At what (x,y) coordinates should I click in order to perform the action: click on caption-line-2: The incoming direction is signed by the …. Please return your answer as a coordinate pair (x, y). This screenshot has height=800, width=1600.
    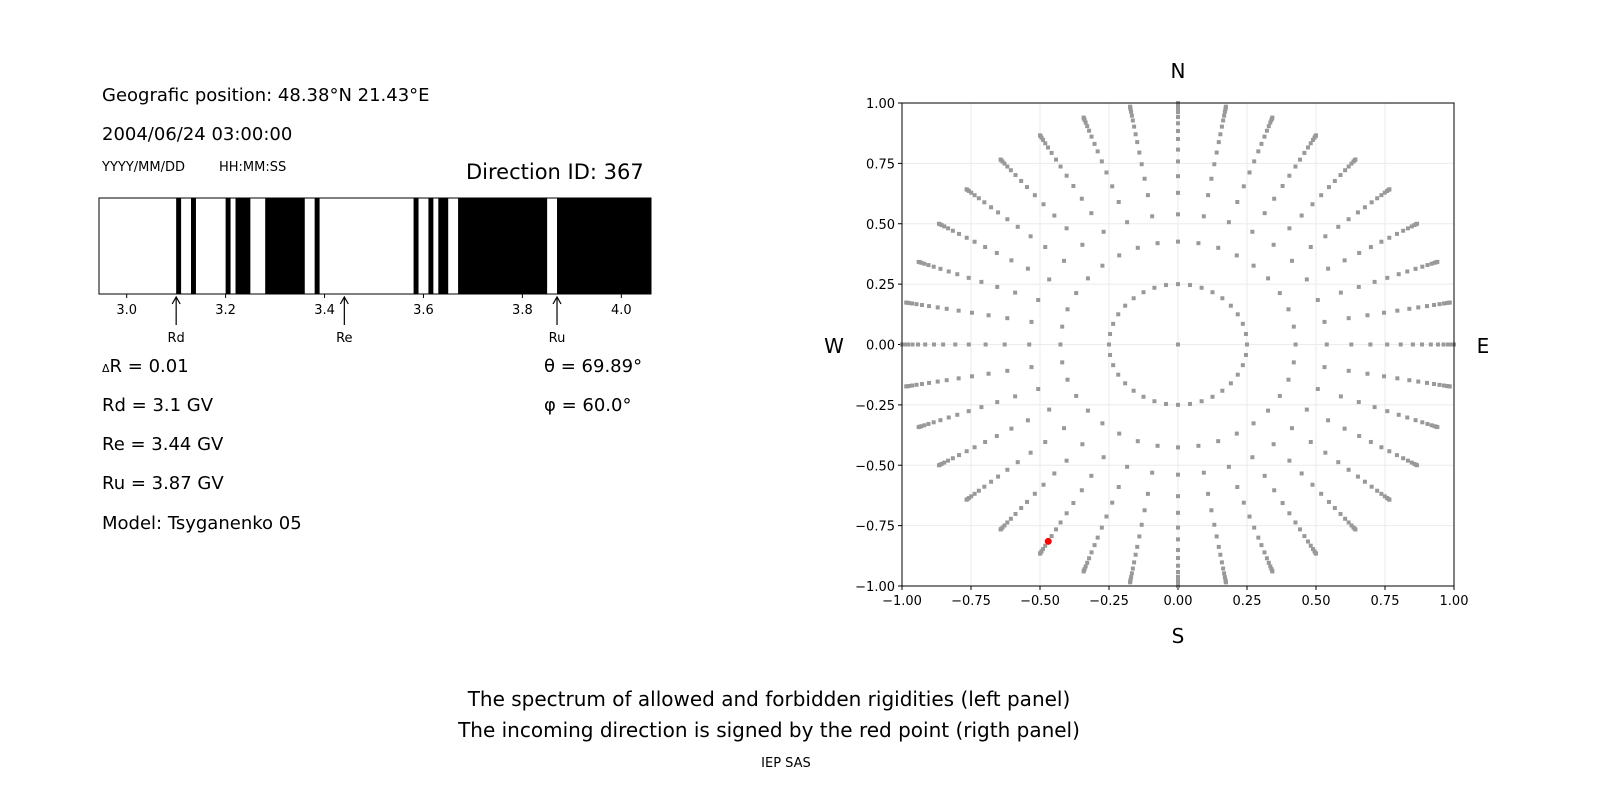
    Looking at the image, I should click on (769, 730).